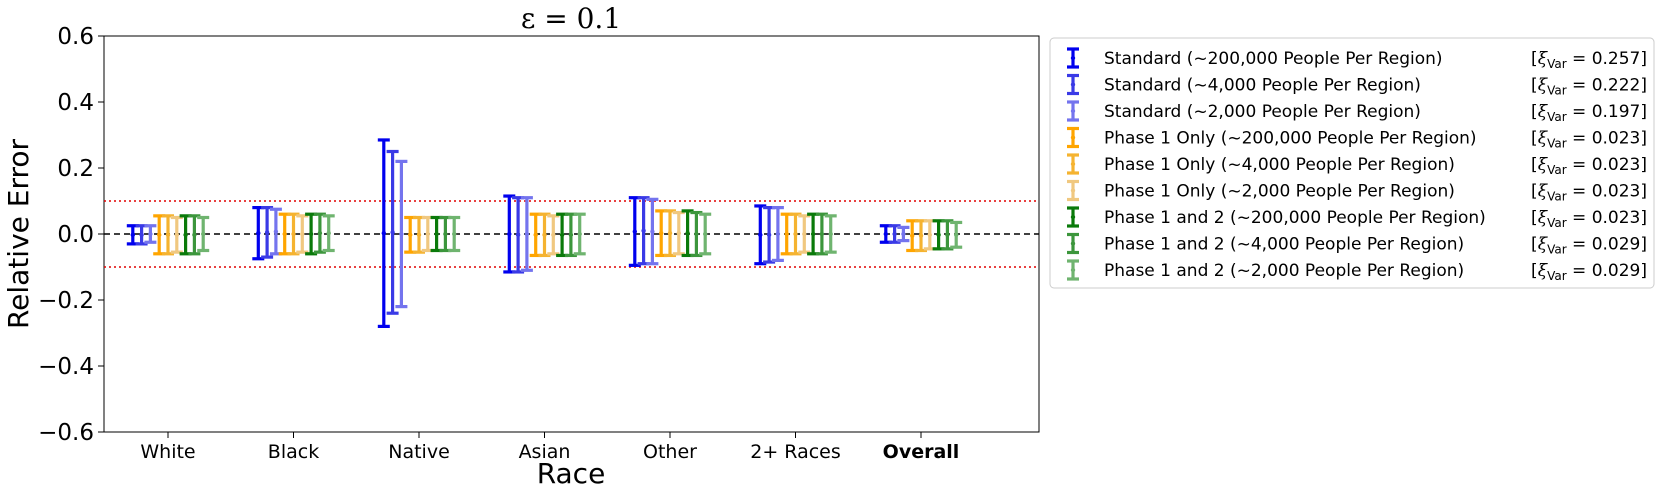  Describe the element at coordinates (66, 301) in the screenshot. I see `y-tick-label: −0.2` at that location.